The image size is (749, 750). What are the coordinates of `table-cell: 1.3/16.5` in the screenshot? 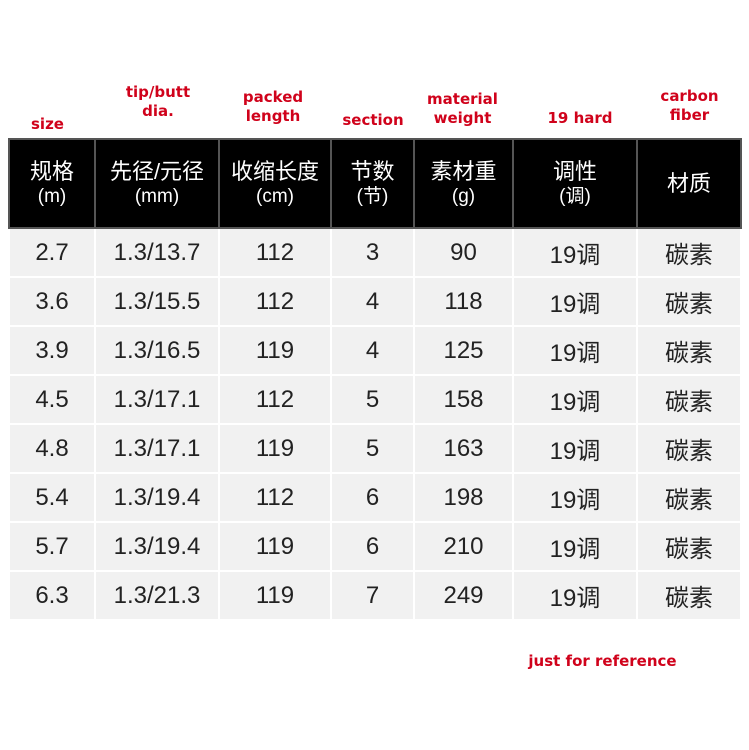 It's located at (157, 350).